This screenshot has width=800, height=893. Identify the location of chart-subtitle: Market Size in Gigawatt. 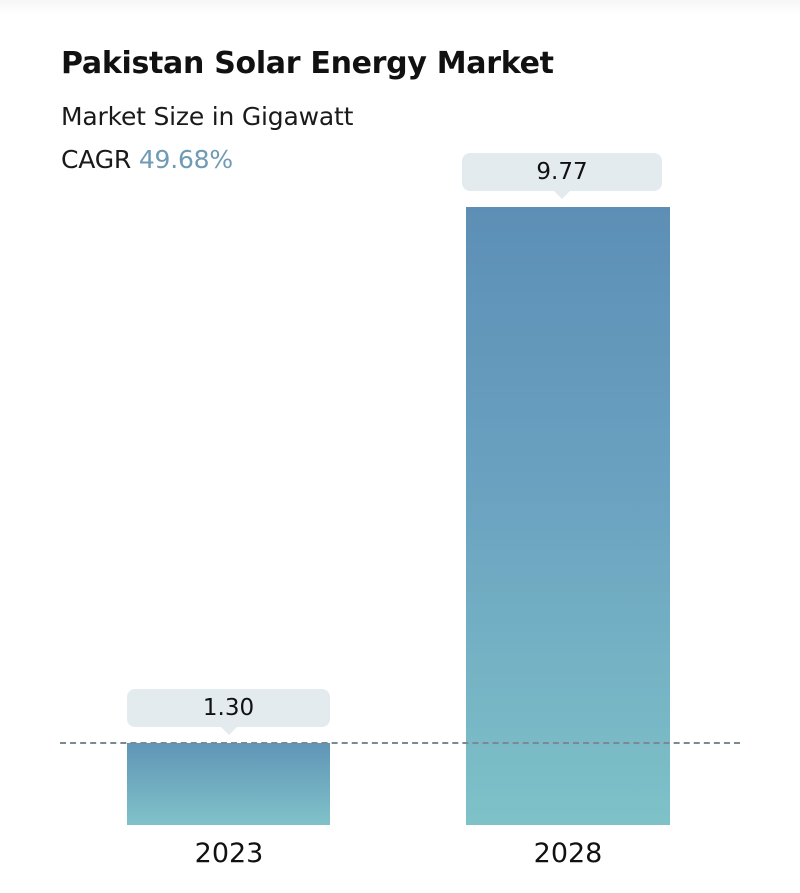
(207, 116).